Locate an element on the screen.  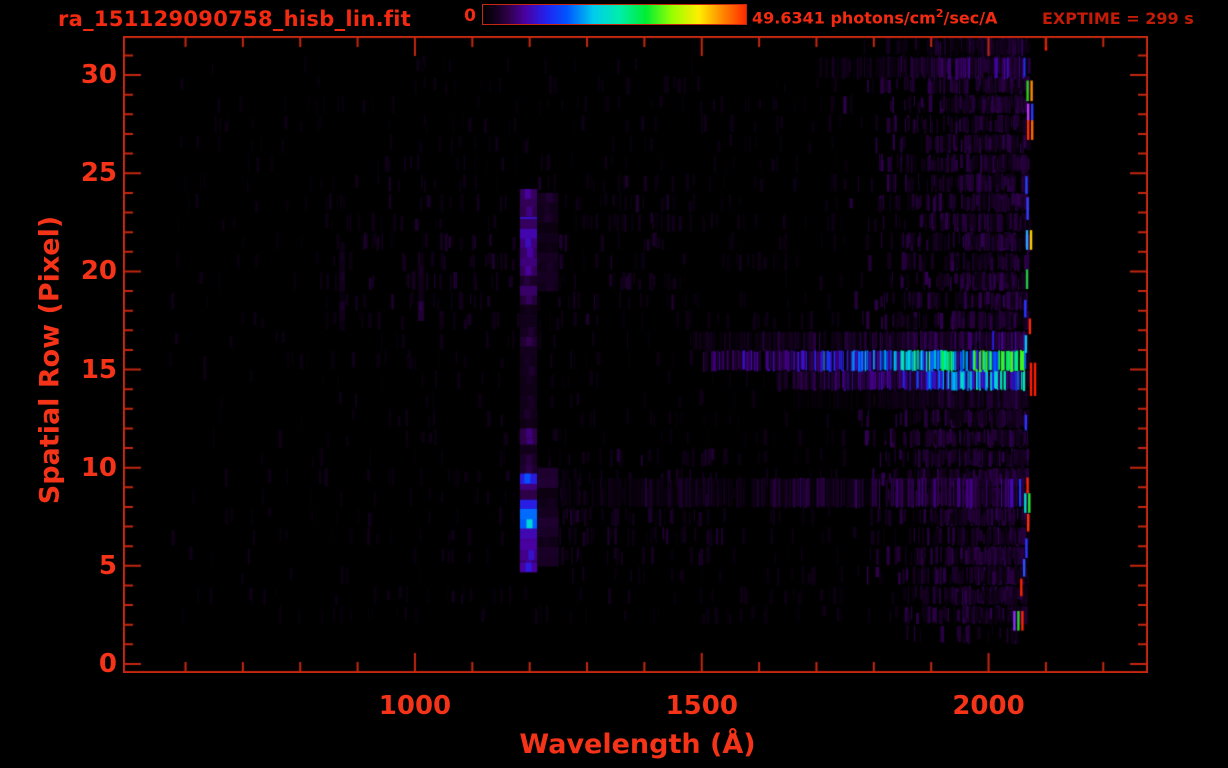
colorbar-max-value: 49.6341 photons/cm is located at coordinates (844, 18).